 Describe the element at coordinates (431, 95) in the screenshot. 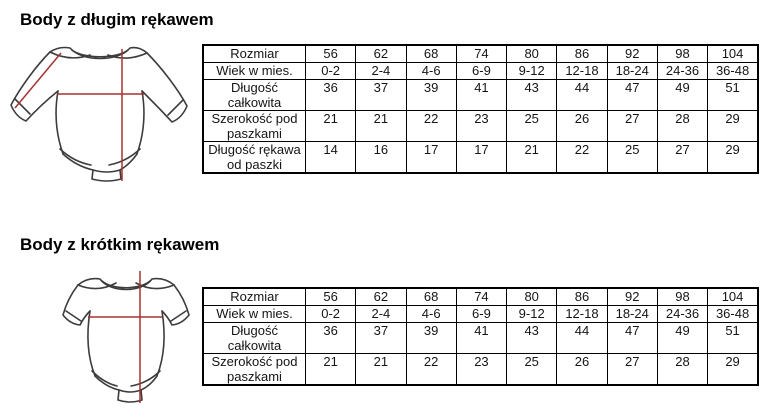

I see `value-cell: 39` at that location.